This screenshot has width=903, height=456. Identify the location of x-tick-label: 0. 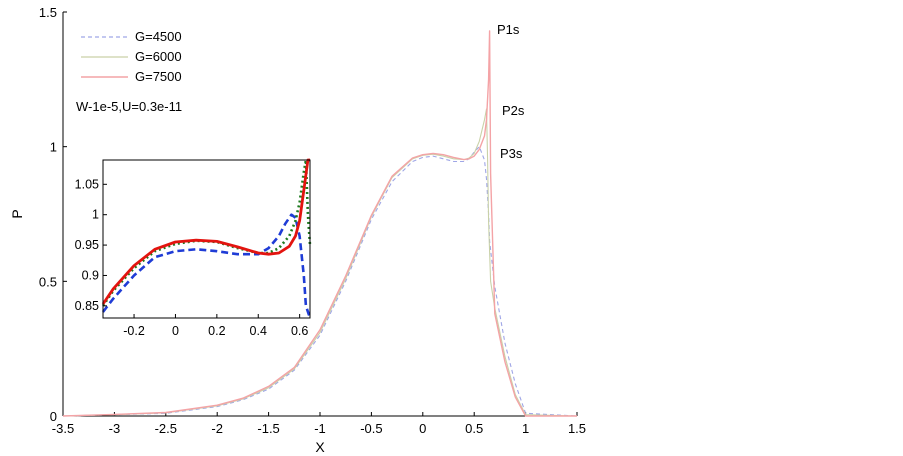
(422, 428).